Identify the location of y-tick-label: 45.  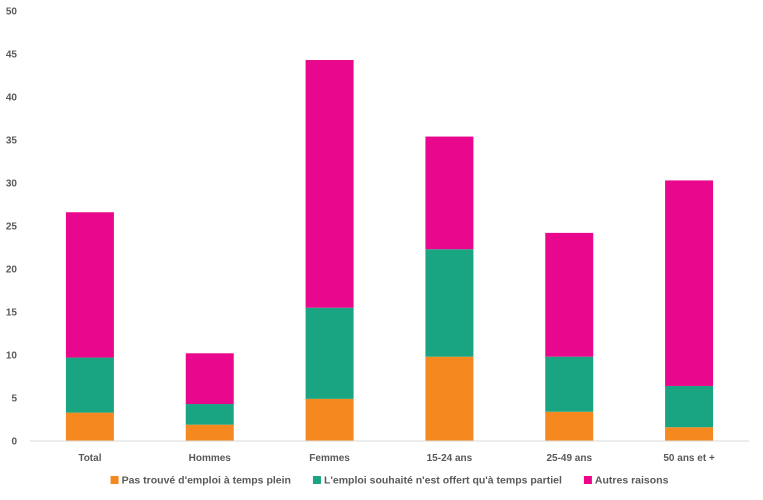
(12, 55).